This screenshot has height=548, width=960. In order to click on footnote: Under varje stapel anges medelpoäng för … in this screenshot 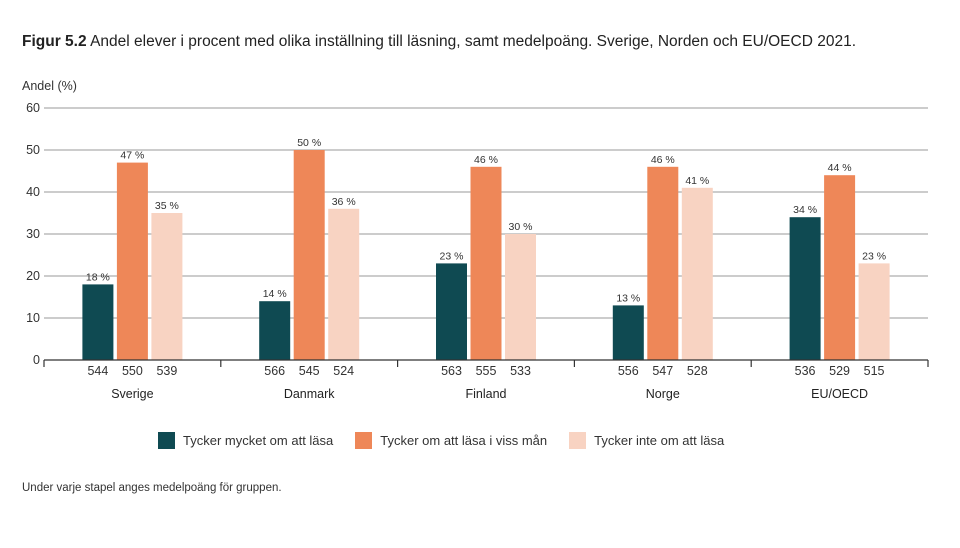, I will do `click(152, 488)`.